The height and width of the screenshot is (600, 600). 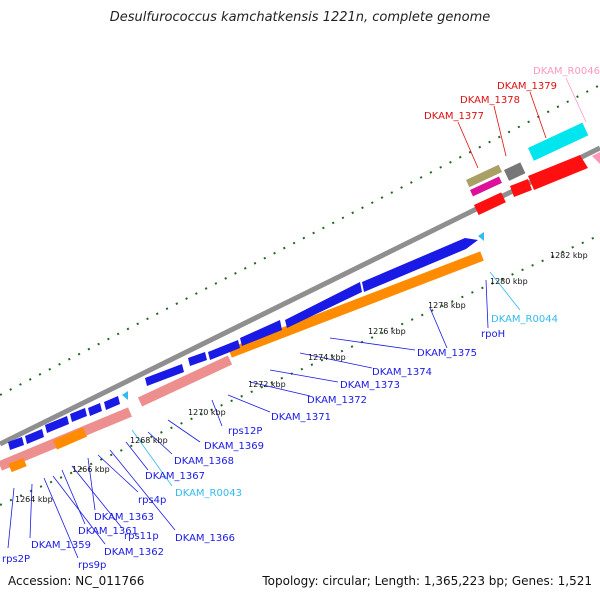 What do you see at coordinates (502, 130) in the screenshot?
I see `top-label-leaders` at bounding box center [502, 130].